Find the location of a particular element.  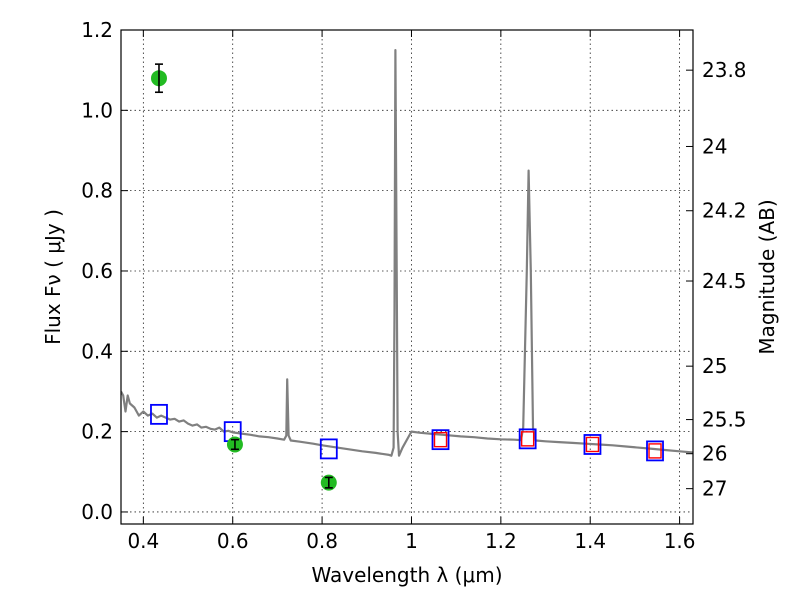

x-tick-label: 0.6 is located at coordinates (233, 541).